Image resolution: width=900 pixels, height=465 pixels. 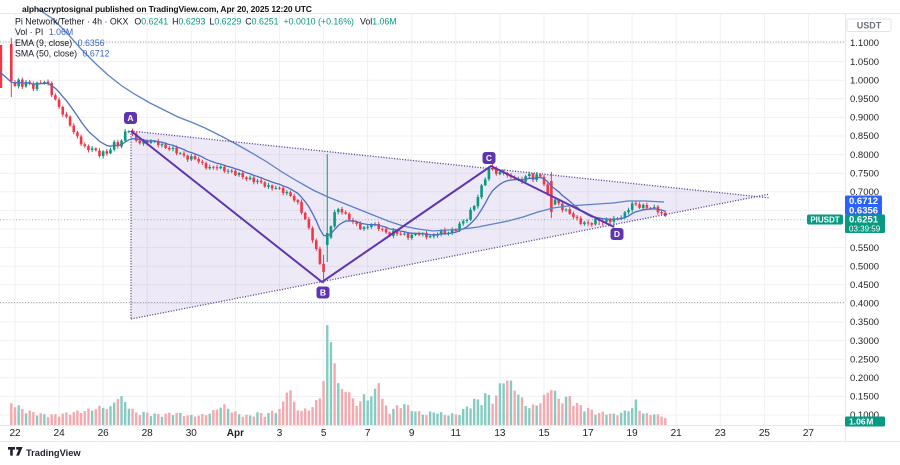 I want to click on svg-text: B, so click(x=323, y=293).